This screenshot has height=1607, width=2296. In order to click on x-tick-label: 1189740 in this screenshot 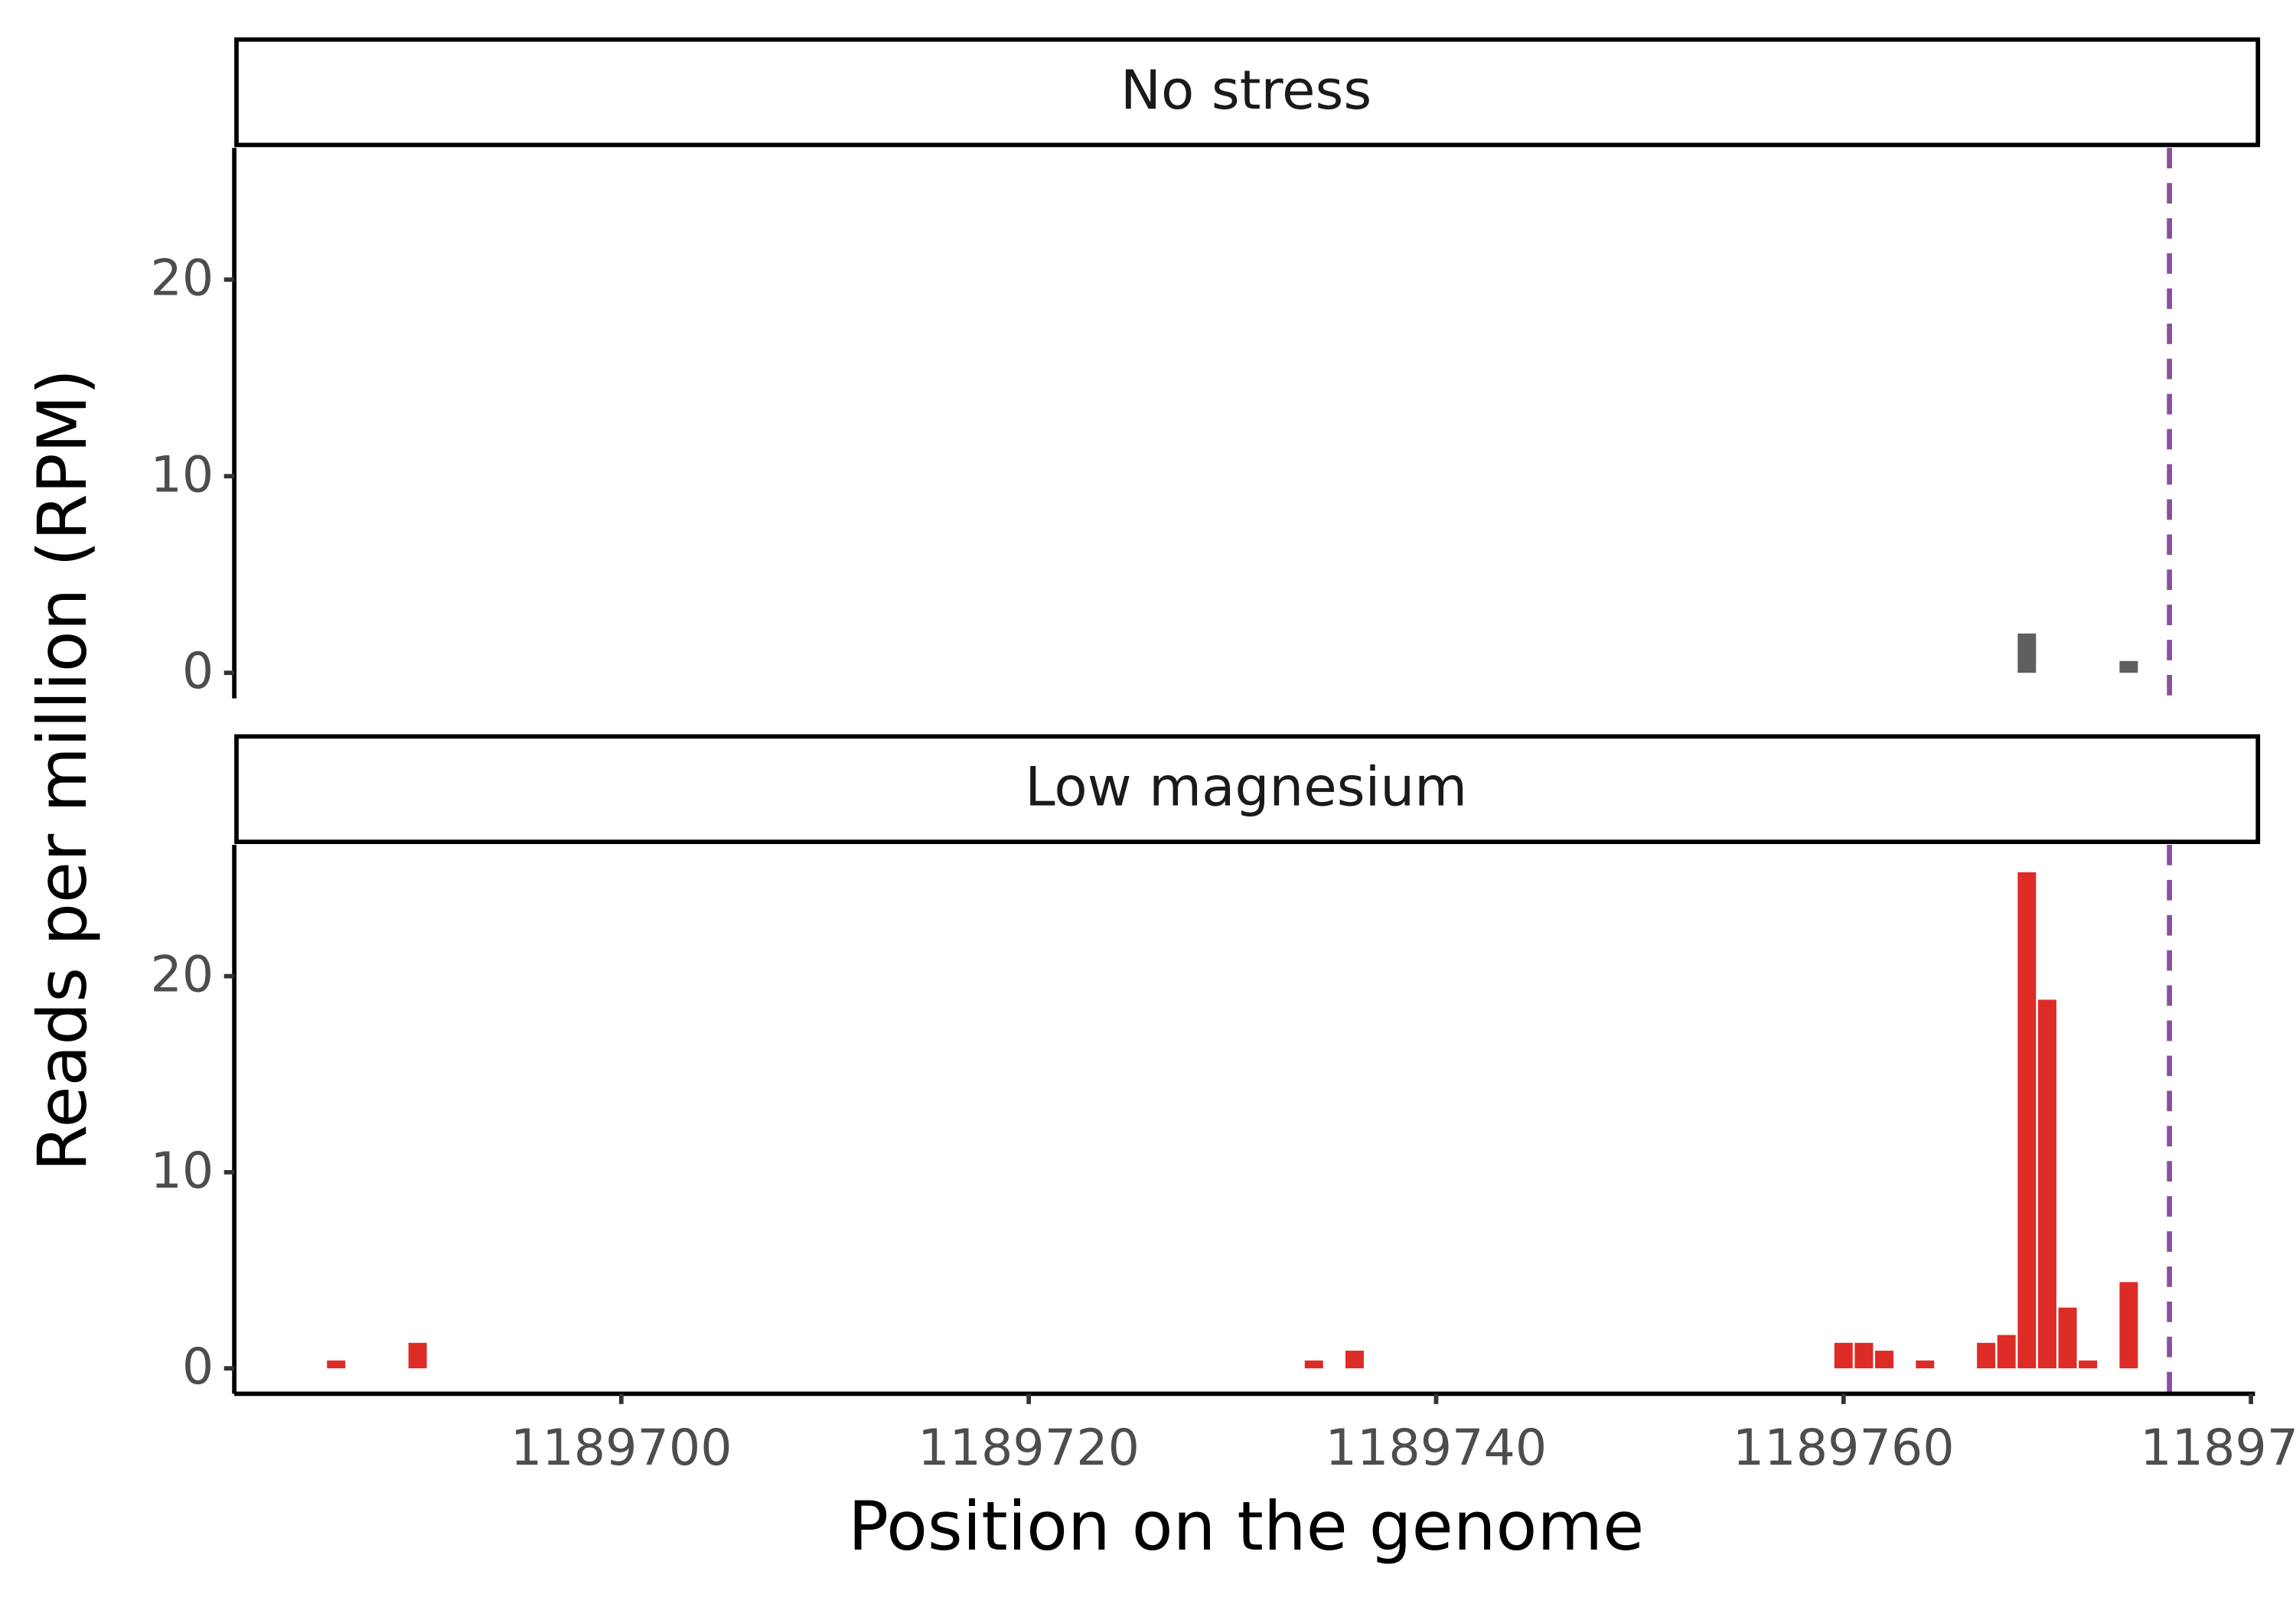, I will do `click(1437, 1448)`.